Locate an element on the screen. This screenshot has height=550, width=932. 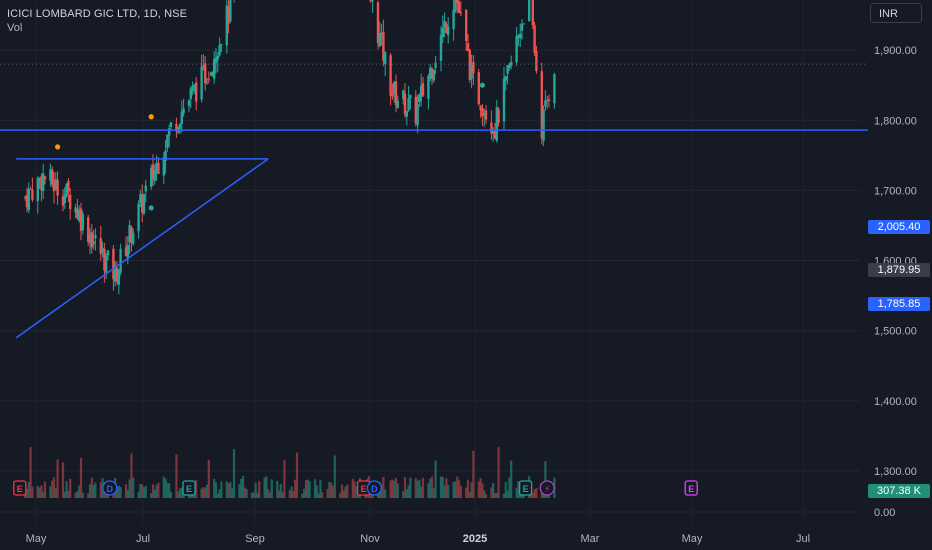
time-tick-label: May is located at coordinates (36, 539).